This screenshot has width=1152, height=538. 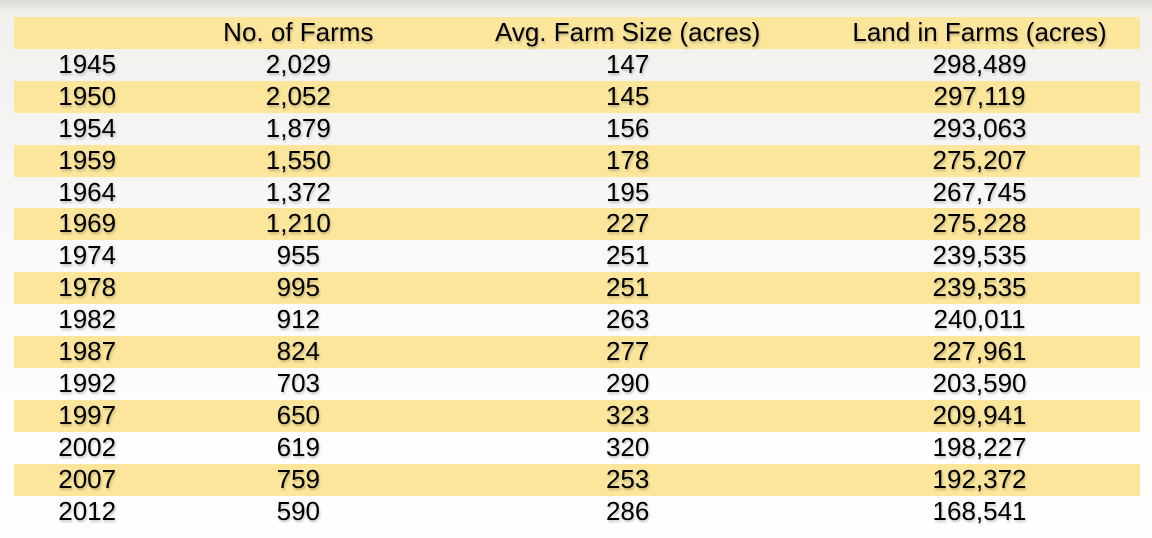 I want to click on value-cell: 298,489, so click(x=979, y=63).